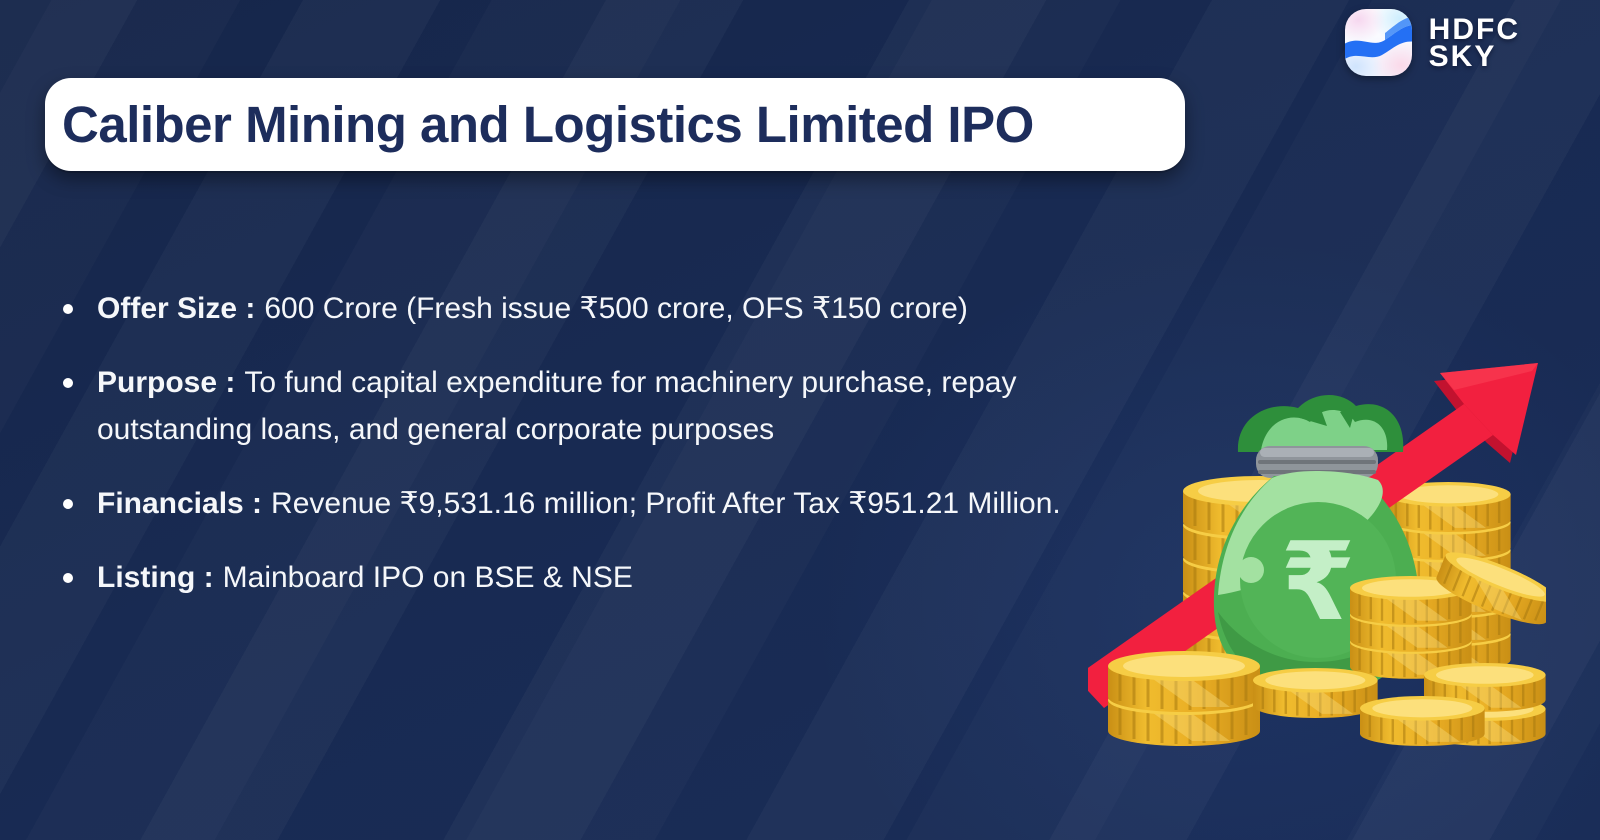 The height and width of the screenshot is (840, 1600). I want to click on brand-logo: HDFC SKY, so click(1432, 42).